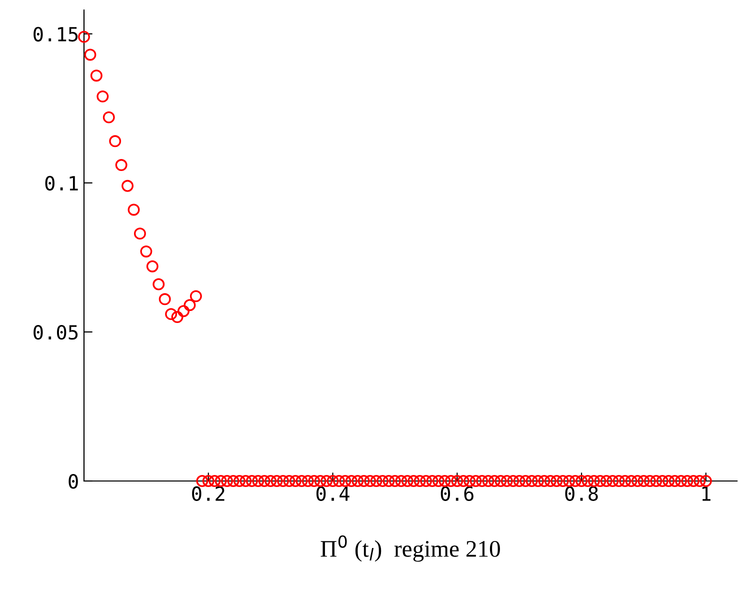  I want to click on x-tick-label: 0.4, so click(333, 494).